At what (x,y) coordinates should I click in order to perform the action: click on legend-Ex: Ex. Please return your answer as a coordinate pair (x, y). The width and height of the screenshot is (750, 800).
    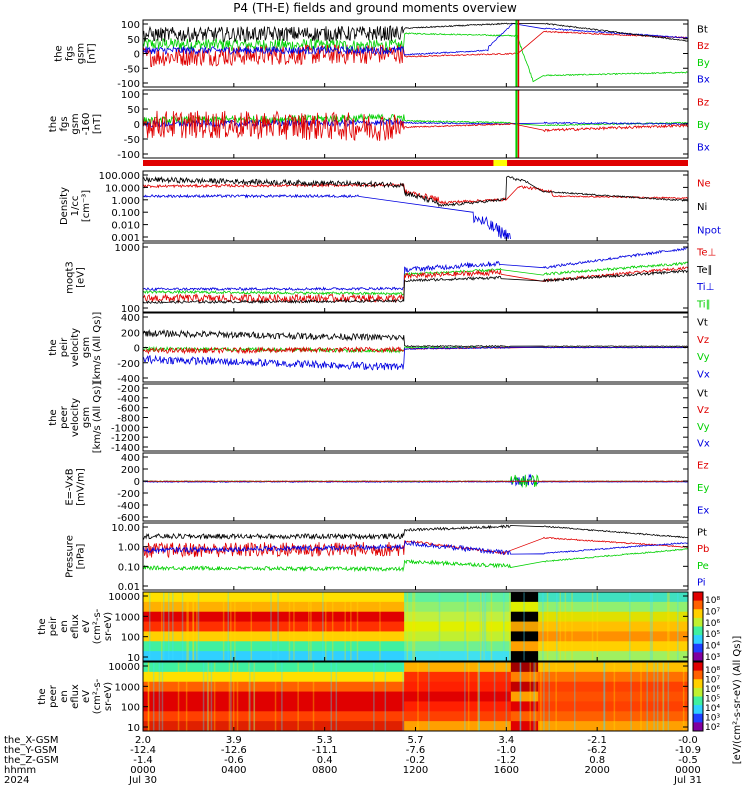
    Looking at the image, I should click on (703, 511).